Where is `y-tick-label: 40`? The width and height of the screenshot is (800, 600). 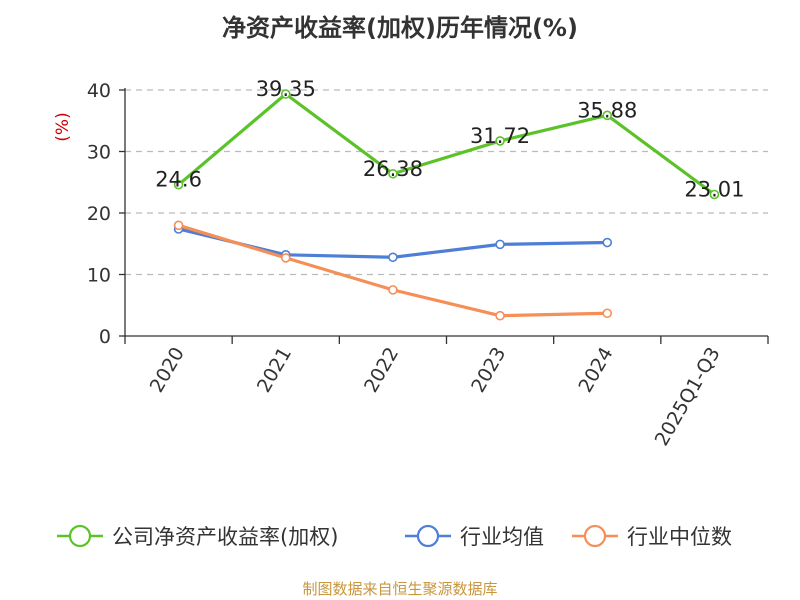
y-tick-label: 40 is located at coordinates (99, 91).